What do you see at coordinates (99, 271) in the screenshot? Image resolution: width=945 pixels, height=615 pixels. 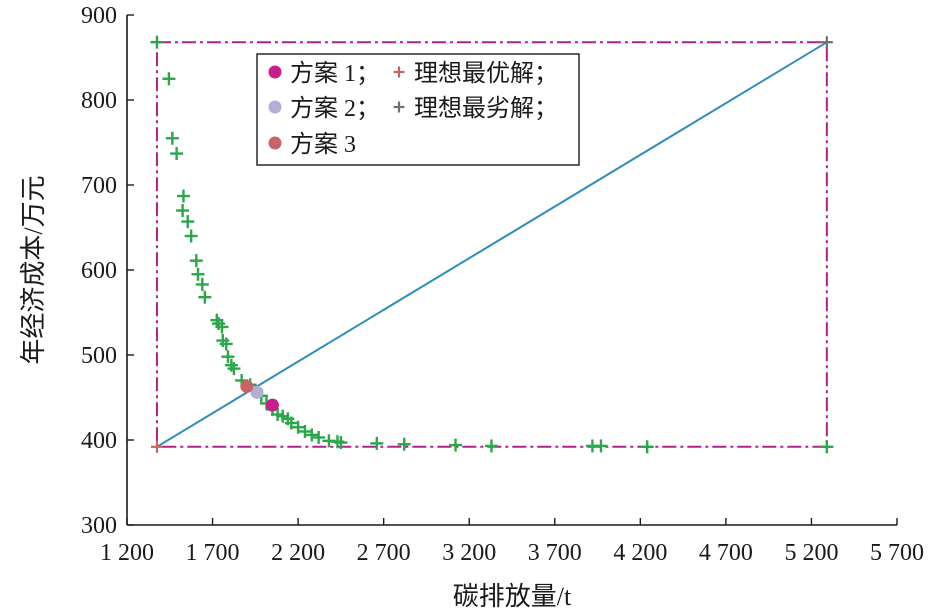 I see `y-tick-label: 600` at bounding box center [99, 271].